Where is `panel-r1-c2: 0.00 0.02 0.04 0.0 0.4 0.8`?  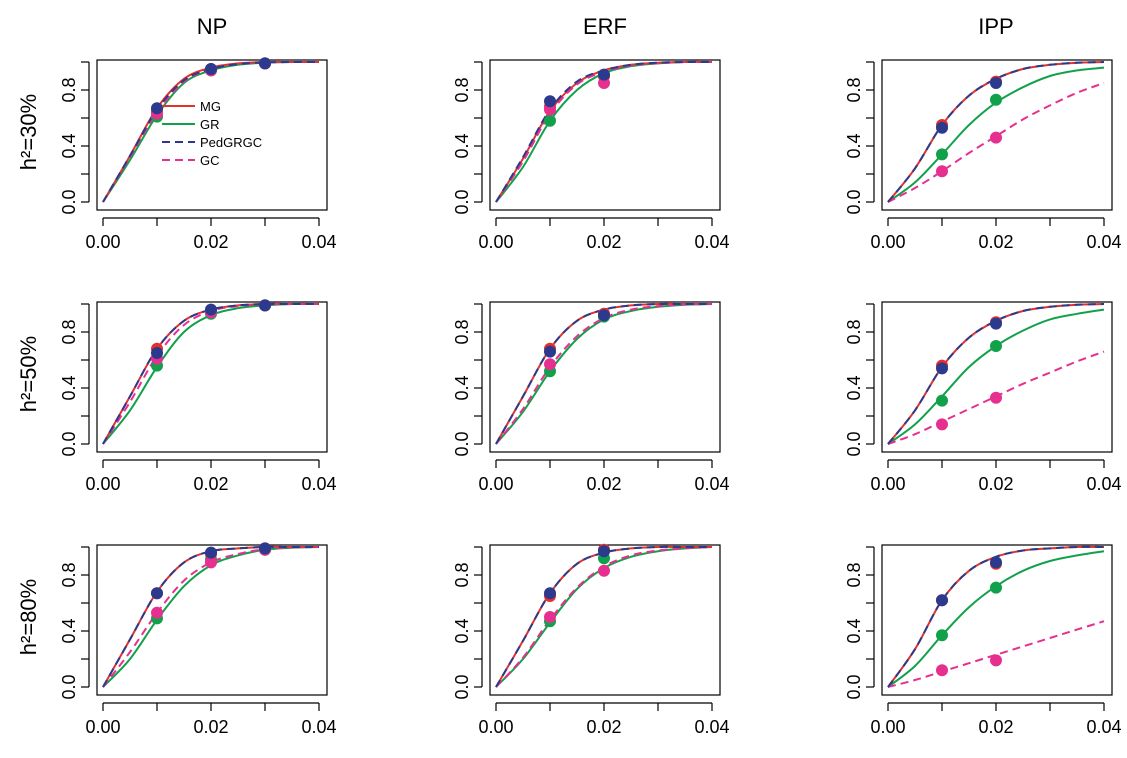 panel-r1-c2: 0.00 0.02 0.04 0.0 0.4 0.8 is located at coordinates (983, 397).